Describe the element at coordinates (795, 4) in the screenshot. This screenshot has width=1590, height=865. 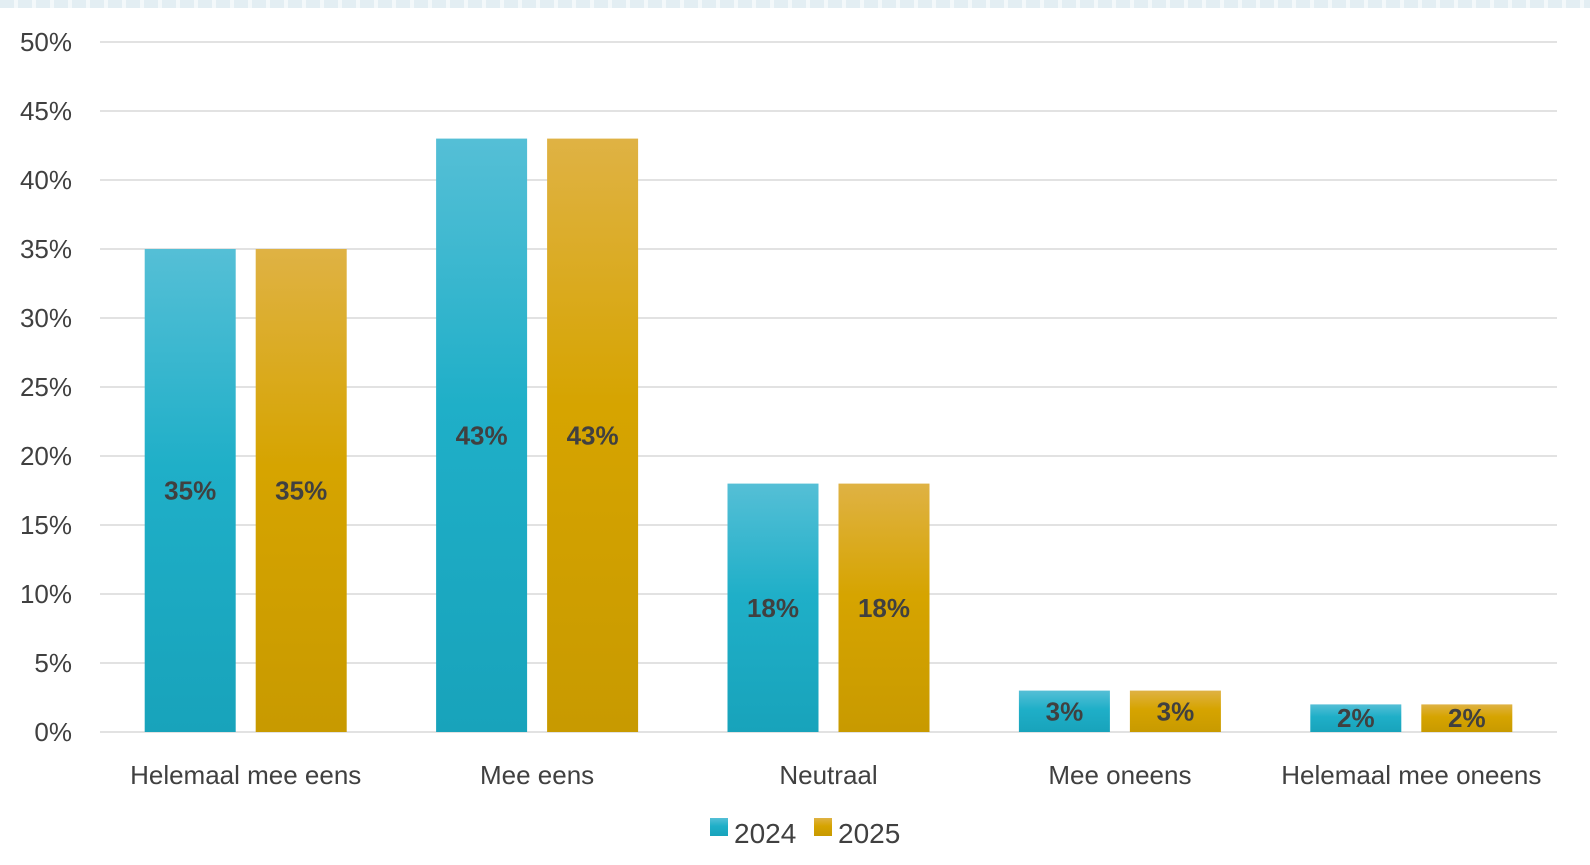
I see `top-border-strip` at that location.